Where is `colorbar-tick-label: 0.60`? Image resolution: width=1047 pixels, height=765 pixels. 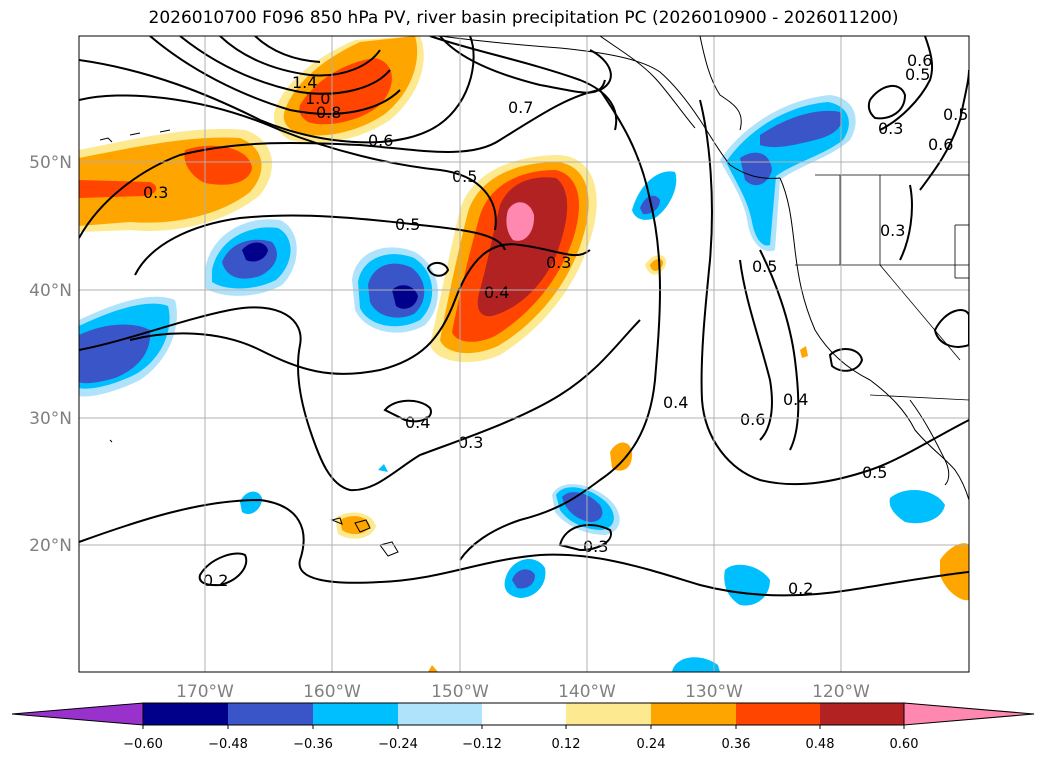
colorbar-tick-label: 0.60 is located at coordinates (904, 744).